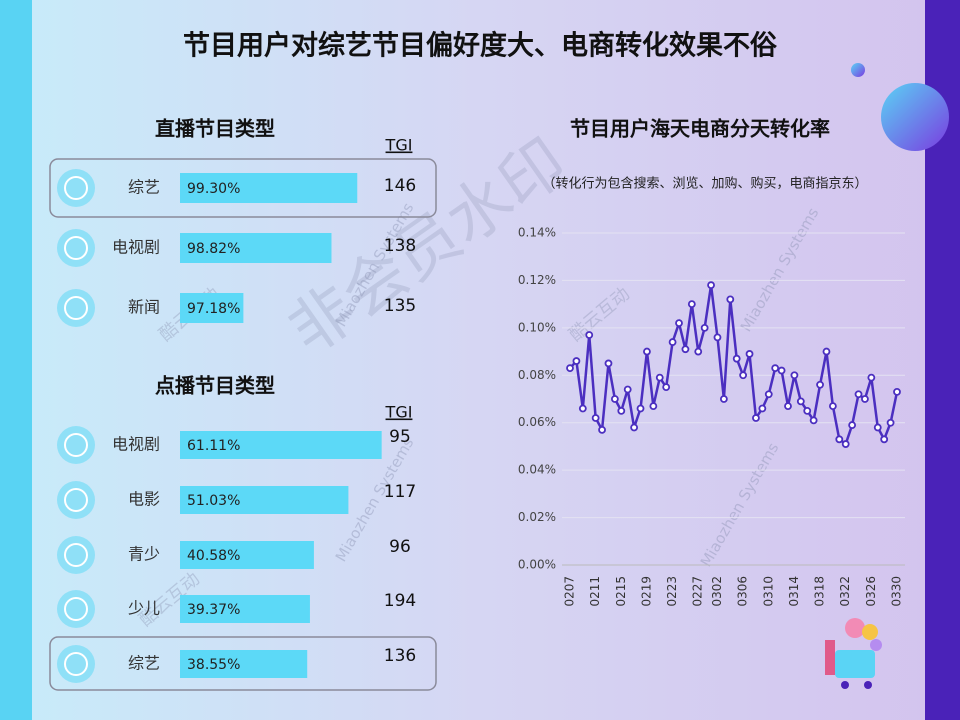 The height and width of the screenshot is (720, 960). Describe the element at coordinates (480, 46) in the screenshot. I see `slide-title: 节目用户对综艺节目偏好度大、电商转化效果不俗` at that location.